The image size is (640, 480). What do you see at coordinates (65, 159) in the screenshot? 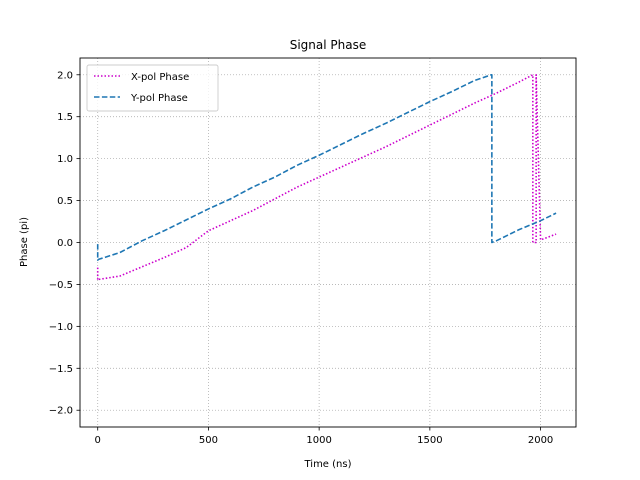
I see `y-tick-label: 1.0` at bounding box center [65, 159].